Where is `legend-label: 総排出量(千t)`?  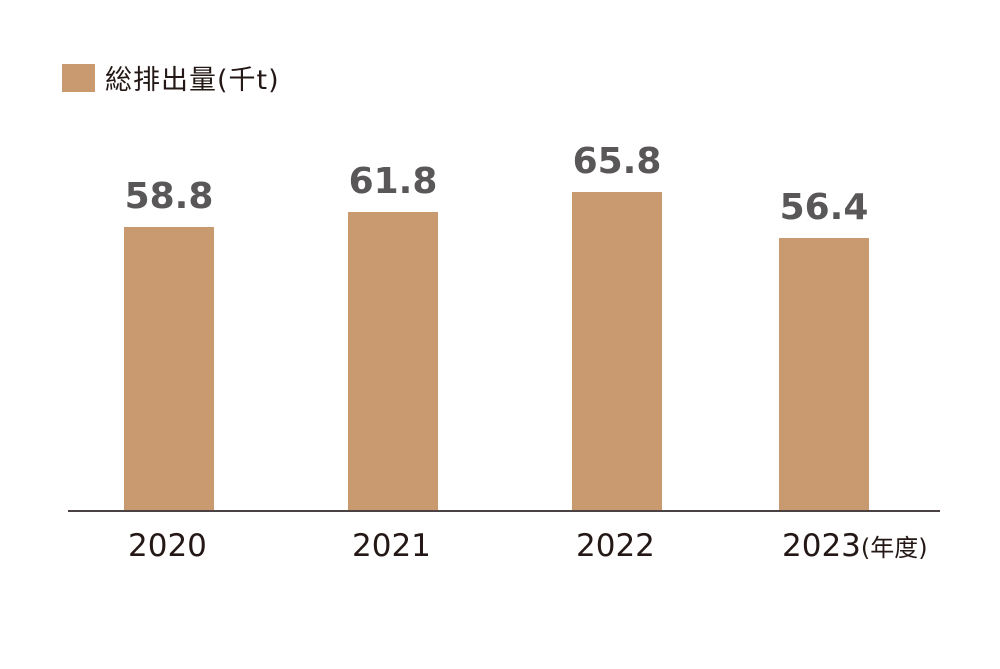
legend-label: 総排出量(千t) is located at coordinates (192, 80).